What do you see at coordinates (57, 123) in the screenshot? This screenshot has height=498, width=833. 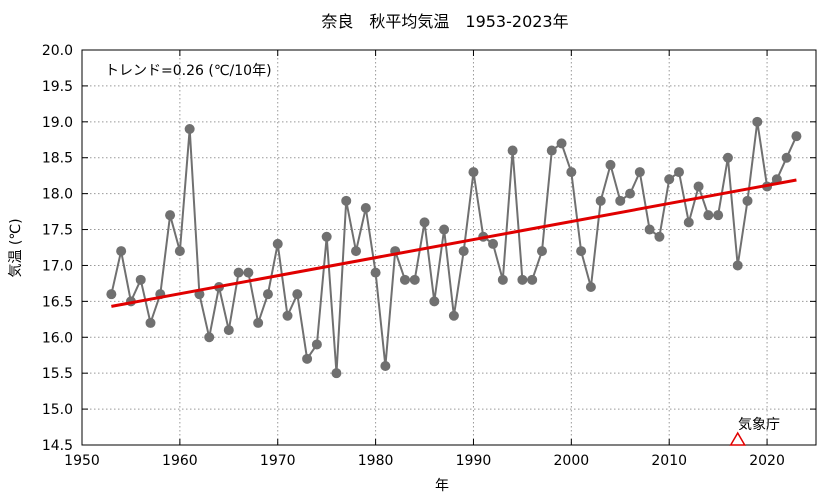 I see `y-tick-label: 19.0` at bounding box center [57, 123].